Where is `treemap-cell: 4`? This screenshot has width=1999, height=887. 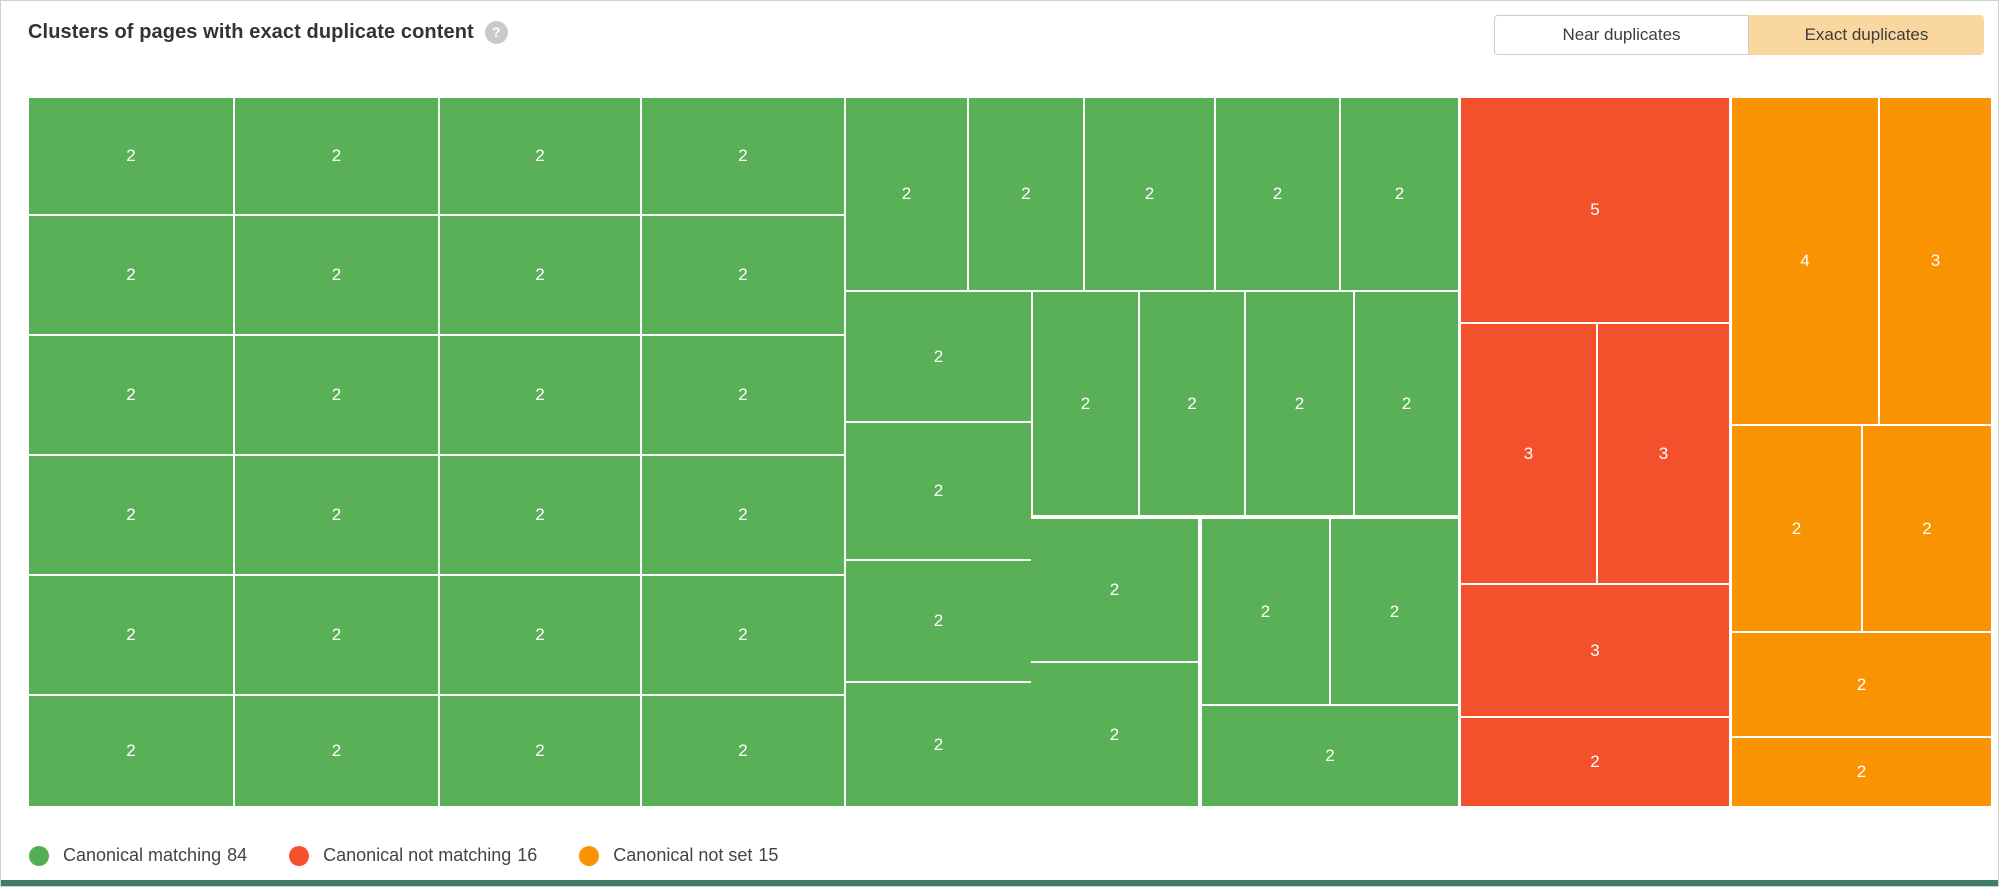
treemap-cell: 4 is located at coordinates (1805, 261).